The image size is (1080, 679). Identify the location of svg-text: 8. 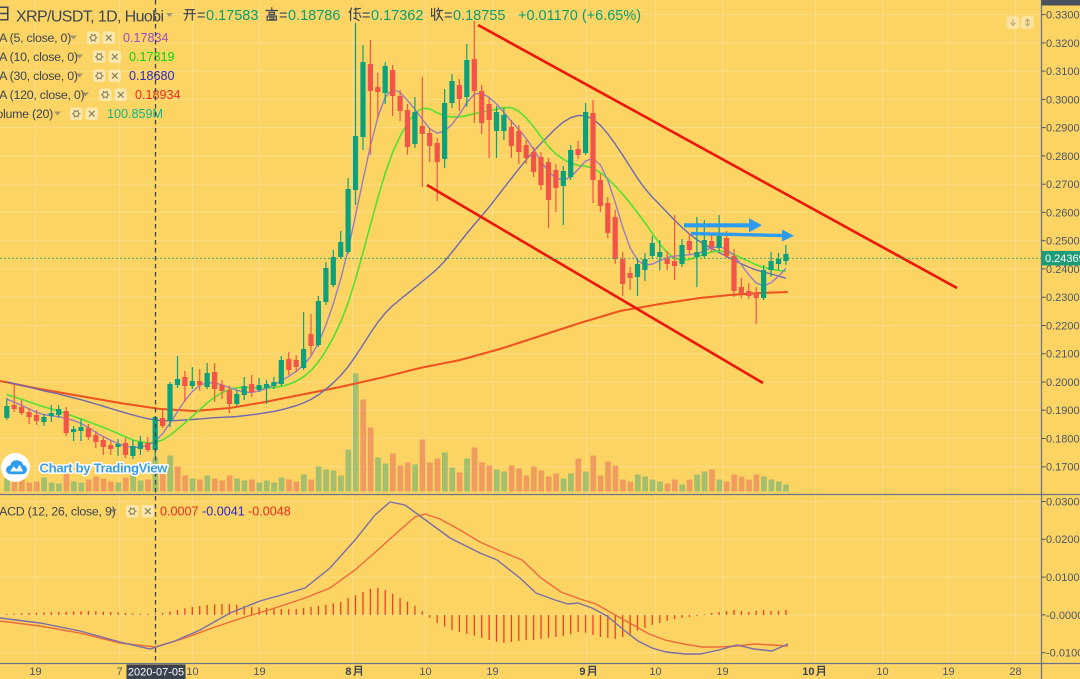
(348, 672).